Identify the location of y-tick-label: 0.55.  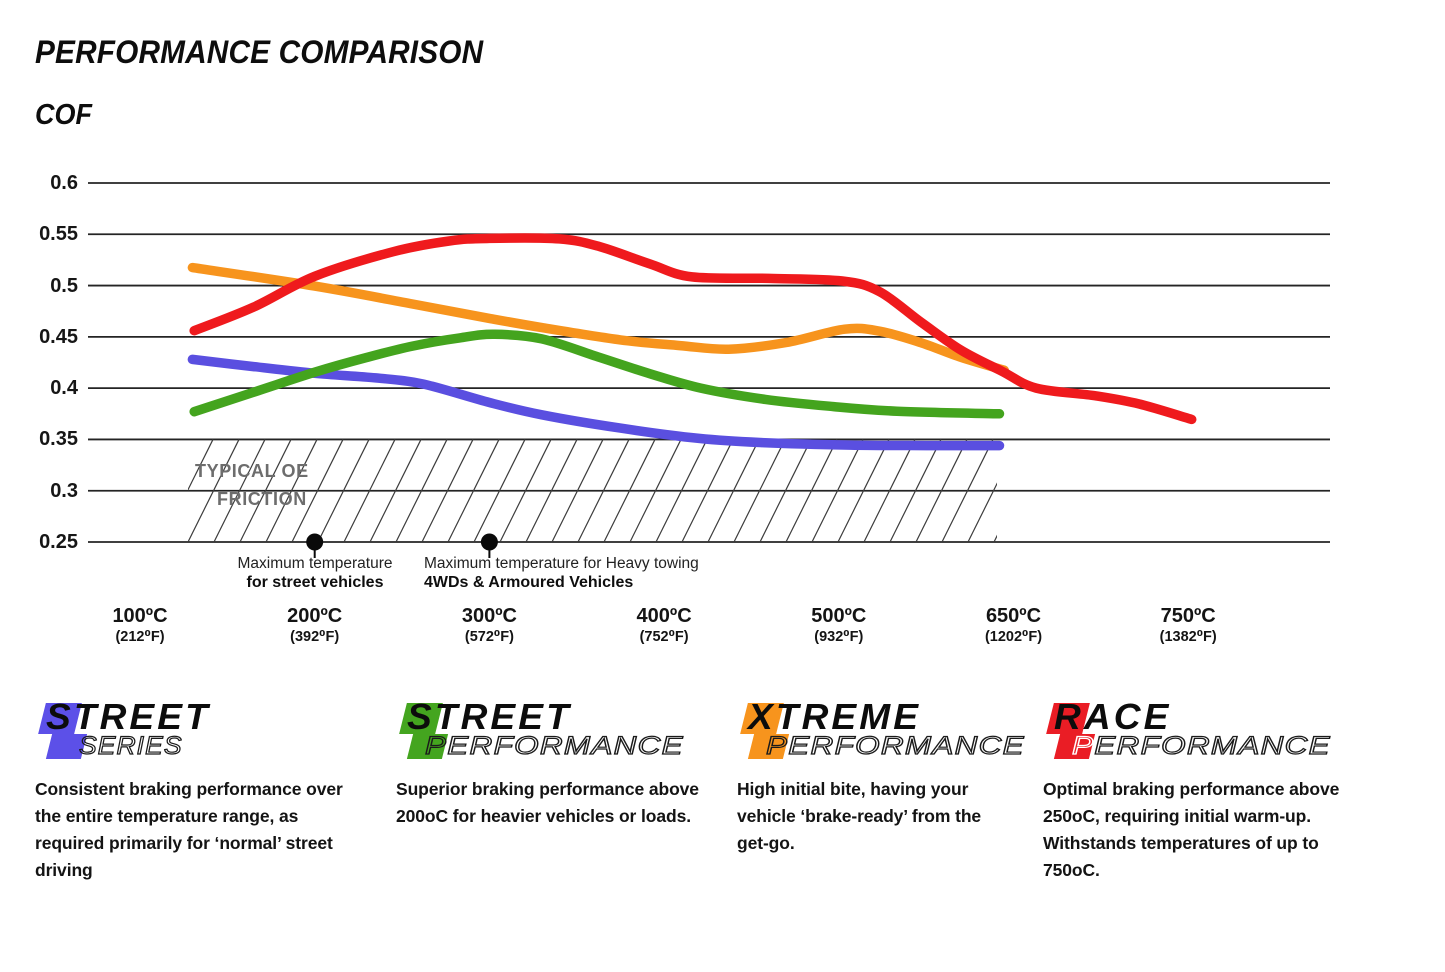
(58, 234).